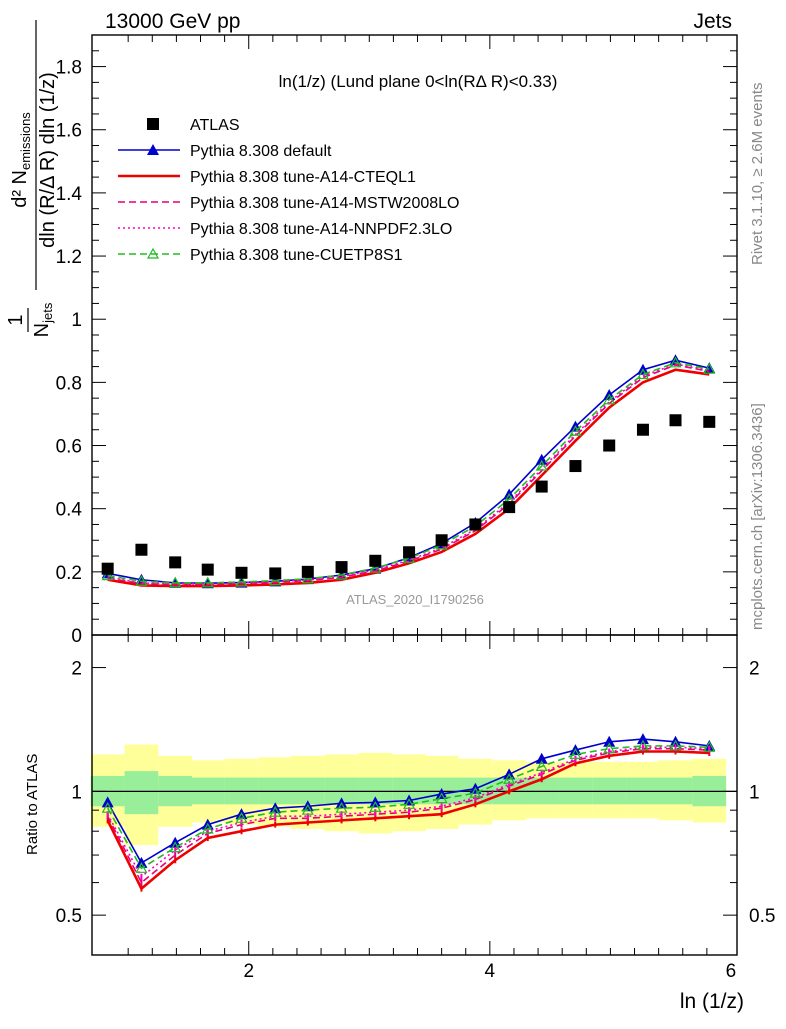 The height and width of the screenshot is (1029, 786). I want to click on legend-entry: ATLAS, so click(193, 125).